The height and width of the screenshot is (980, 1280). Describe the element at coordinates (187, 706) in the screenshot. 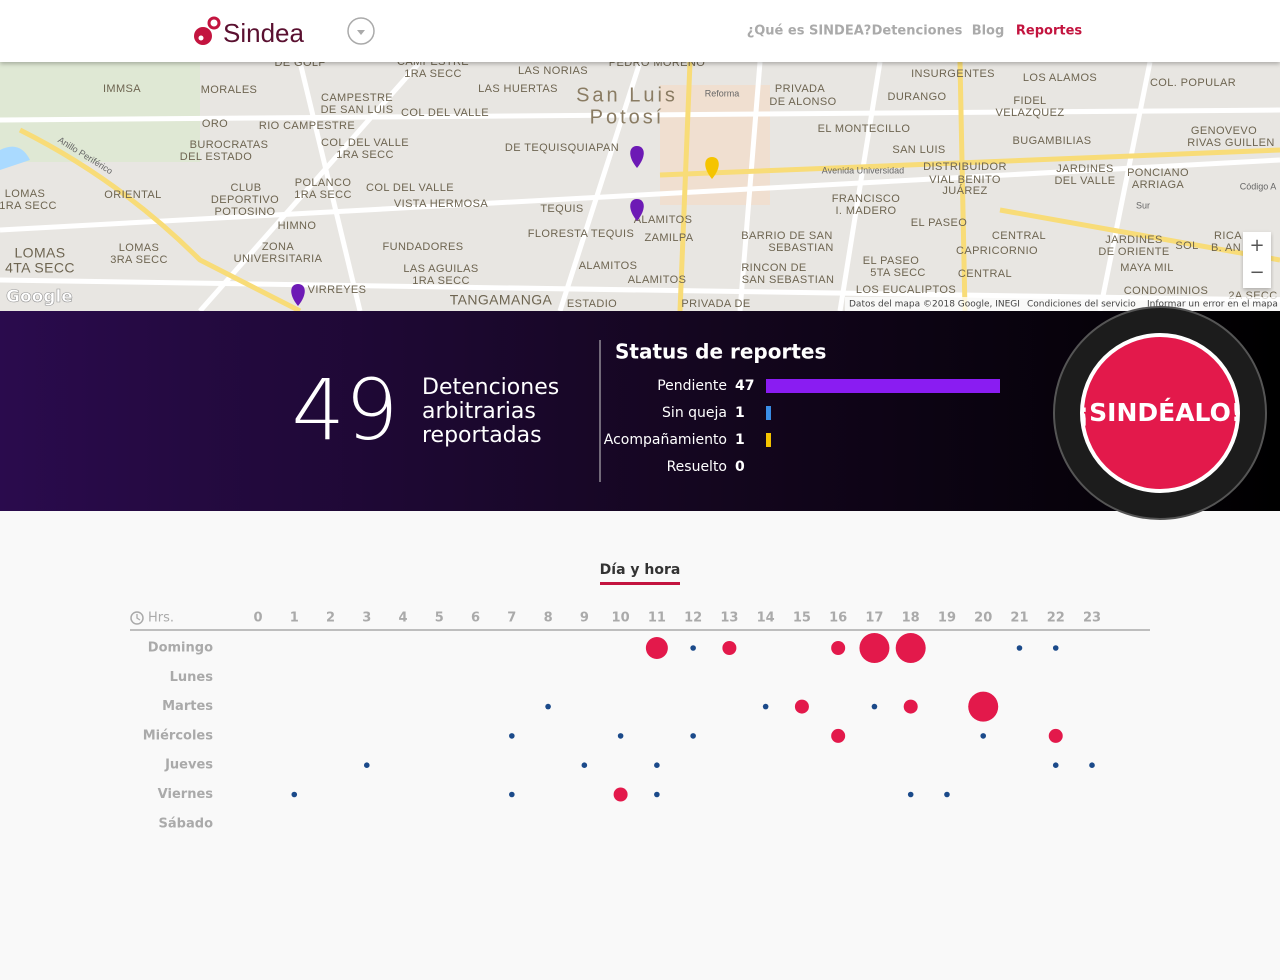

I see `day-label: Martes` at that location.